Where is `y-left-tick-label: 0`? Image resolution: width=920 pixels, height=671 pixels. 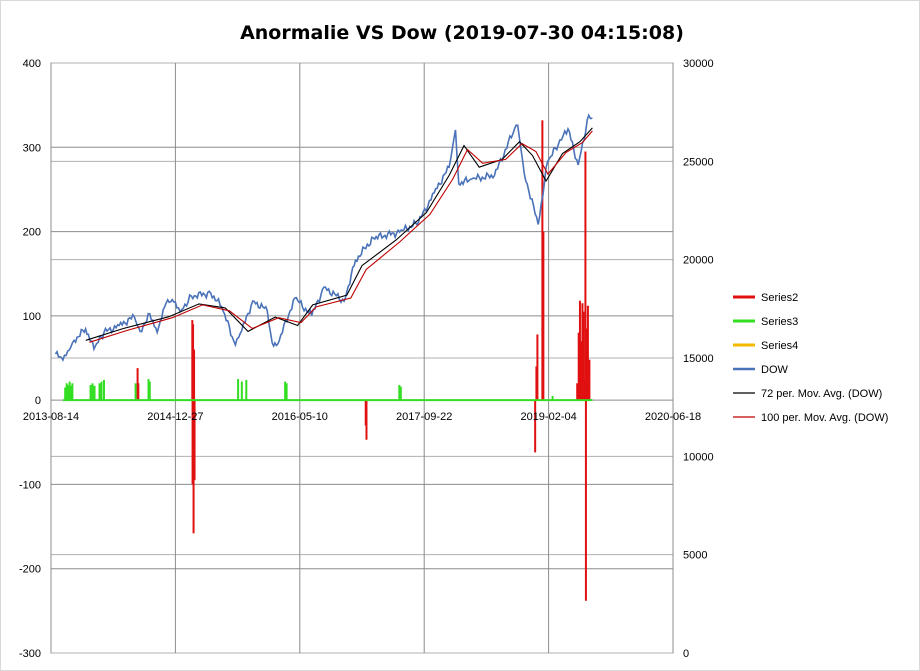 y-left-tick-label: 0 is located at coordinates (38, 401).